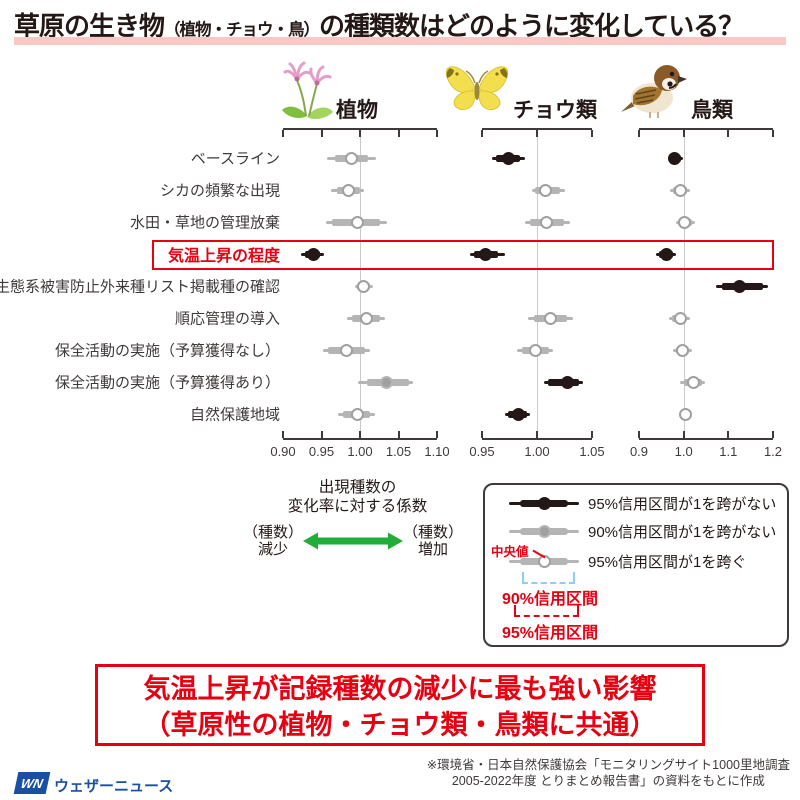 This screenshot has height=800, width=800. I want to click on arrow-label-decrease: （種数） 減少, so click(273, 541).